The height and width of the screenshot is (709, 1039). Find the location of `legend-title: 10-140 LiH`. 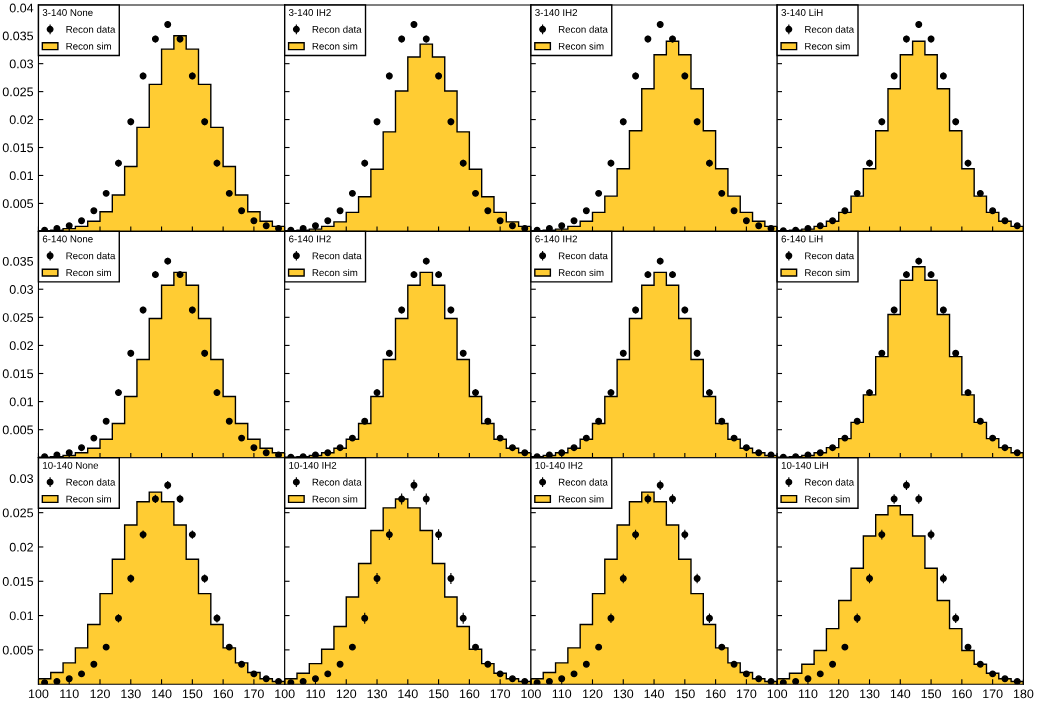

legend-title: 10-140 LiH is located at coordinates (804, 465).